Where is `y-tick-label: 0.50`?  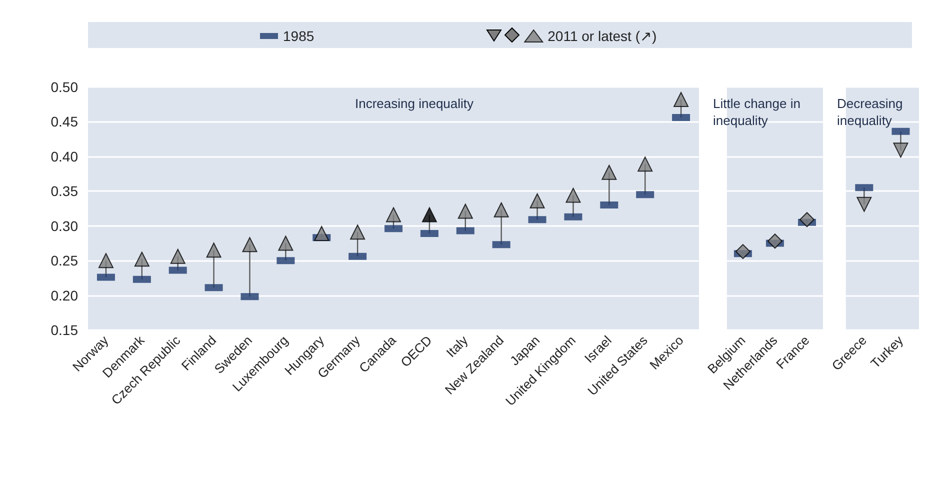
y-tick-label: 0.50 is located at coordinates (64, 87).